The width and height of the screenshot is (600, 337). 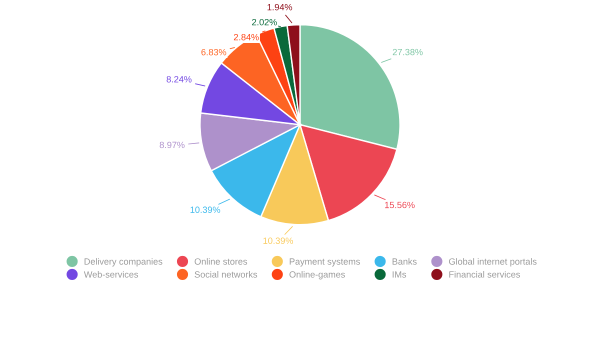 What do you see at coordinates (493, 262) in the screenshot?
I see `legend-label: Global internet portals` at bounding box center [493, 262].